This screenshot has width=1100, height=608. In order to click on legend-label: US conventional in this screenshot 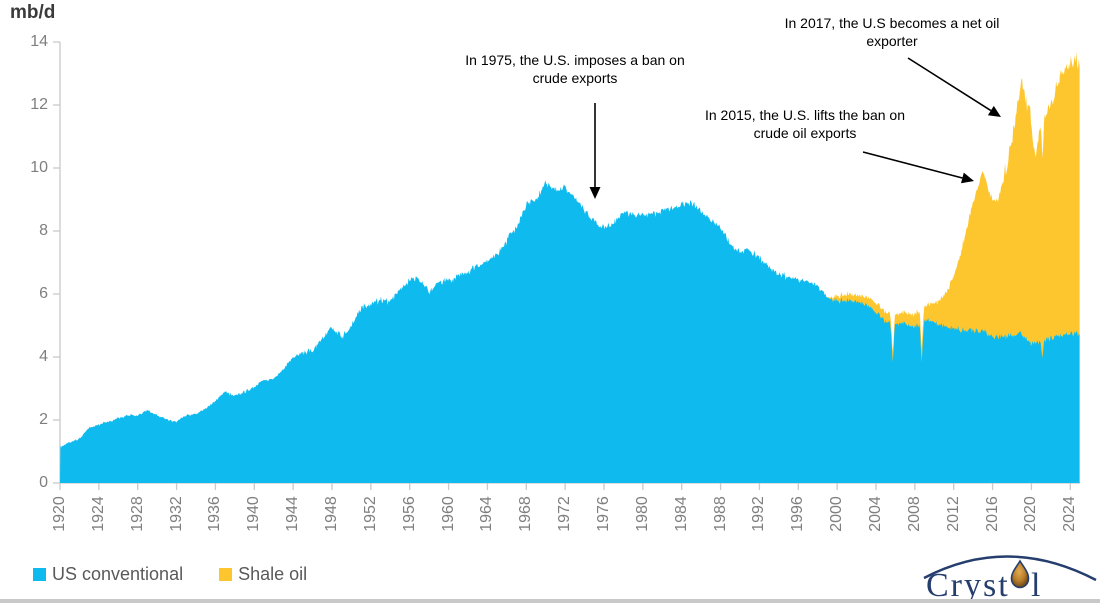, I will do `click(118, 574)`.